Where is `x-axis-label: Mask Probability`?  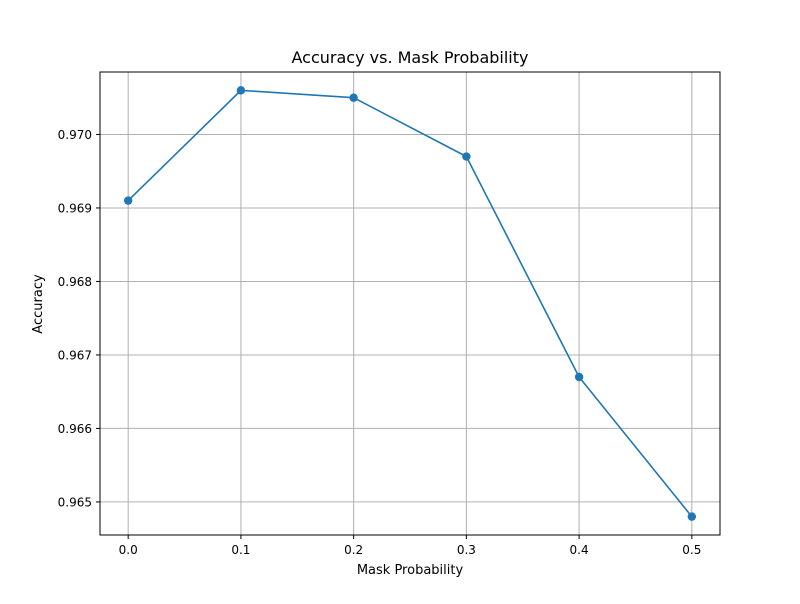 x-axis-label: Mask Probability is located at coordinates (410, 570).